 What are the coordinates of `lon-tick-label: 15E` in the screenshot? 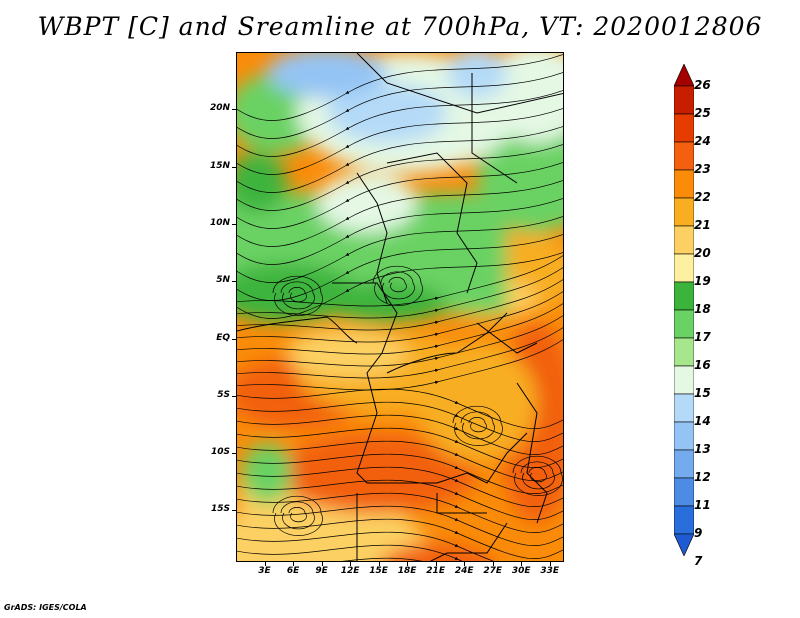 It's located at (378, 571).